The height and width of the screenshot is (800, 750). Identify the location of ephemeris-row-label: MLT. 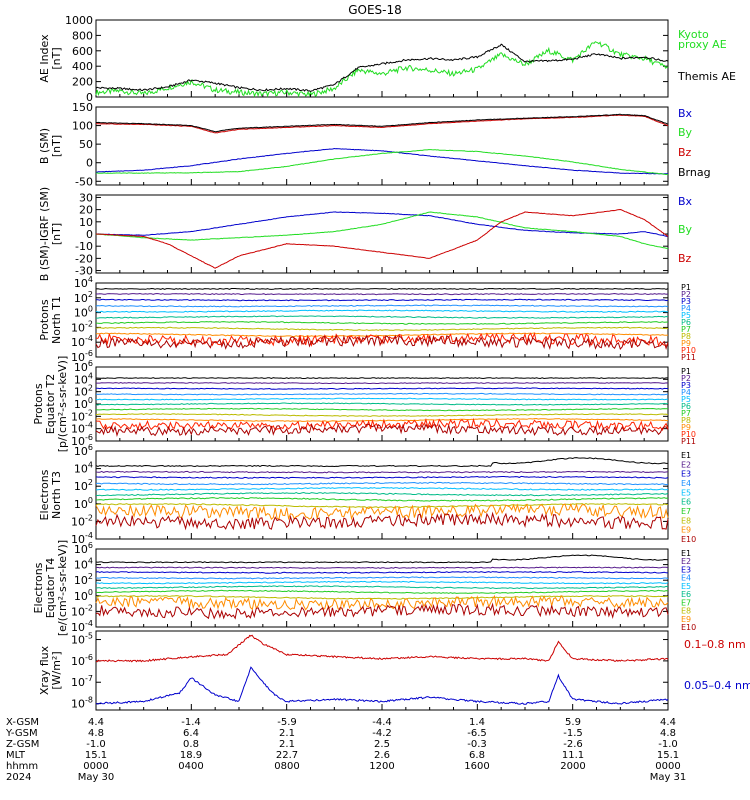
(16, 755).